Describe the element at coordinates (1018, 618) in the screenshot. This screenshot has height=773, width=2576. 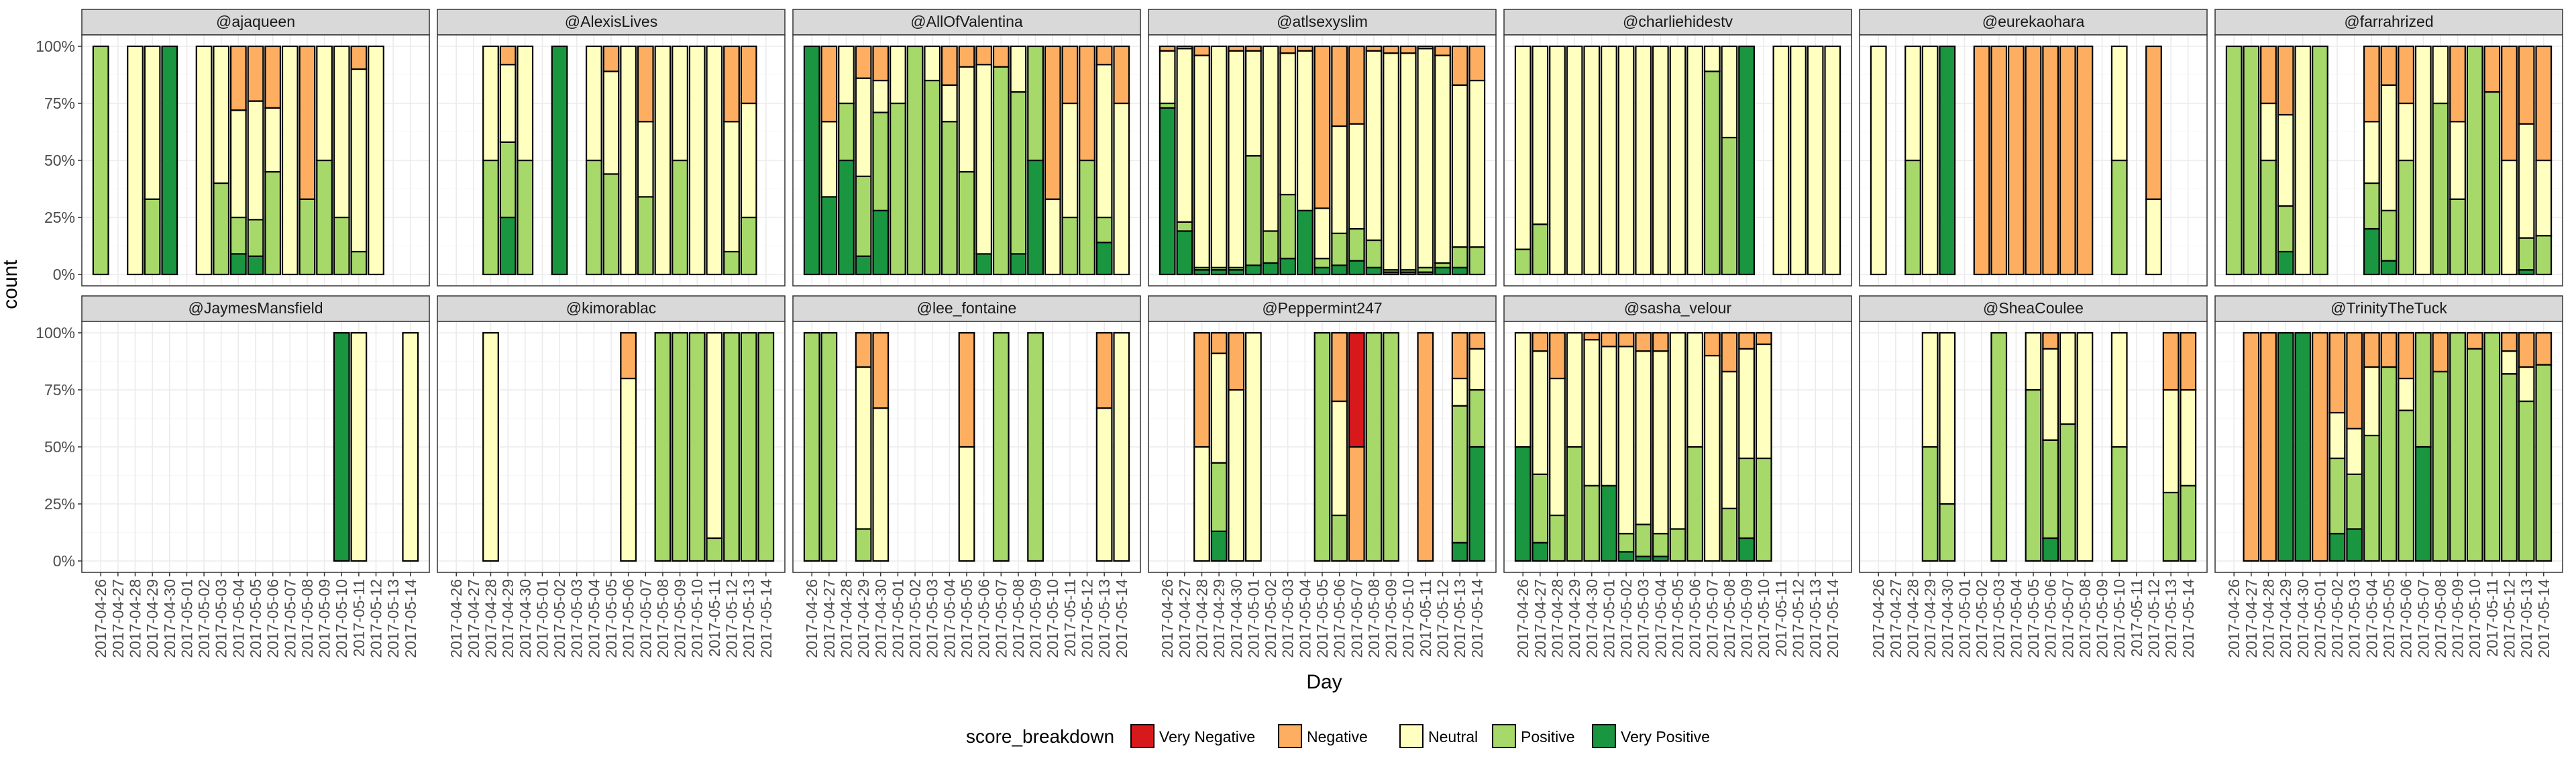
I see `x-tick-label: 2017-05-08` at that location.